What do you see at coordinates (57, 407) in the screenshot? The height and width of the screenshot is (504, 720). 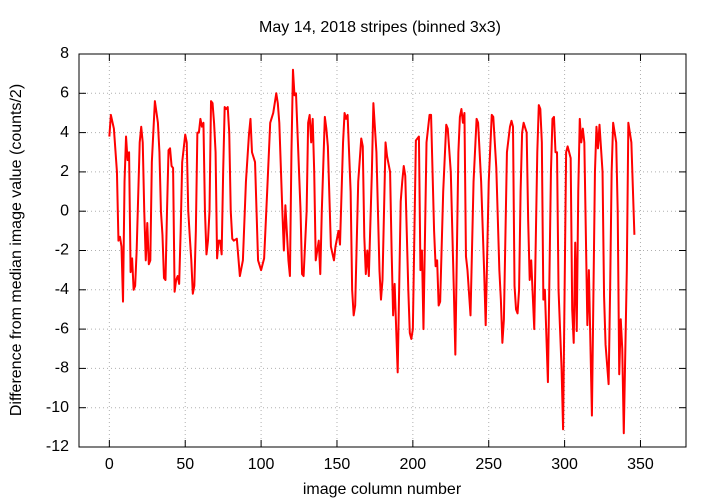 I see `y-tick-label: -10` at bounding box center [57, 407].